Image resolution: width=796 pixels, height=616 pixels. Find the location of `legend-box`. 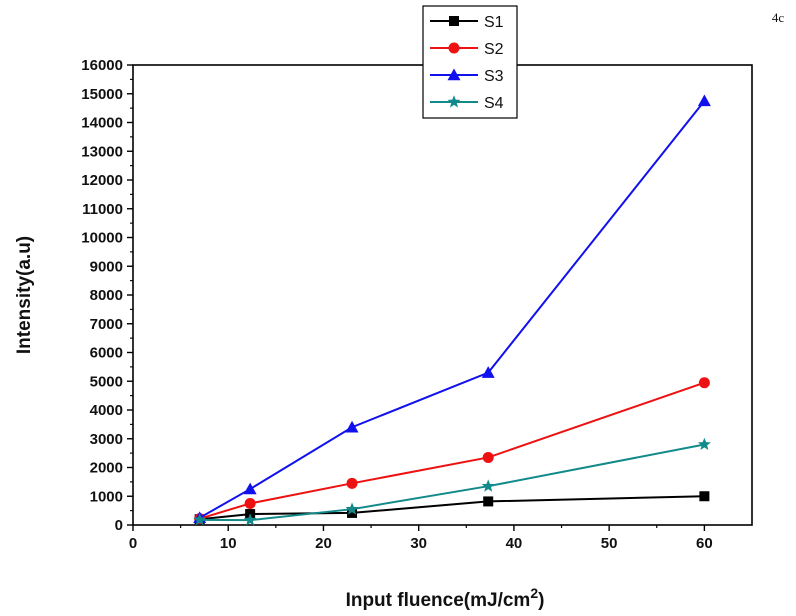

legend-box is located at coordinates (470, 62).